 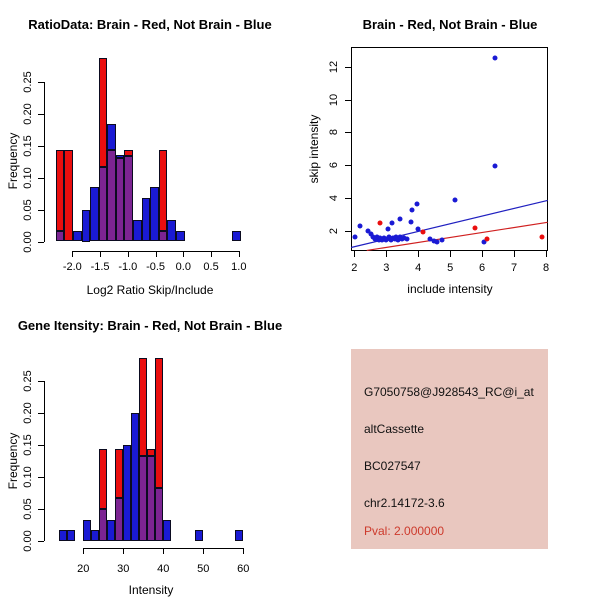 What do you see at coordinates (514, 268) in the screenshot?
I see `x-tick-label: 7` at bounding box center [514, 268].